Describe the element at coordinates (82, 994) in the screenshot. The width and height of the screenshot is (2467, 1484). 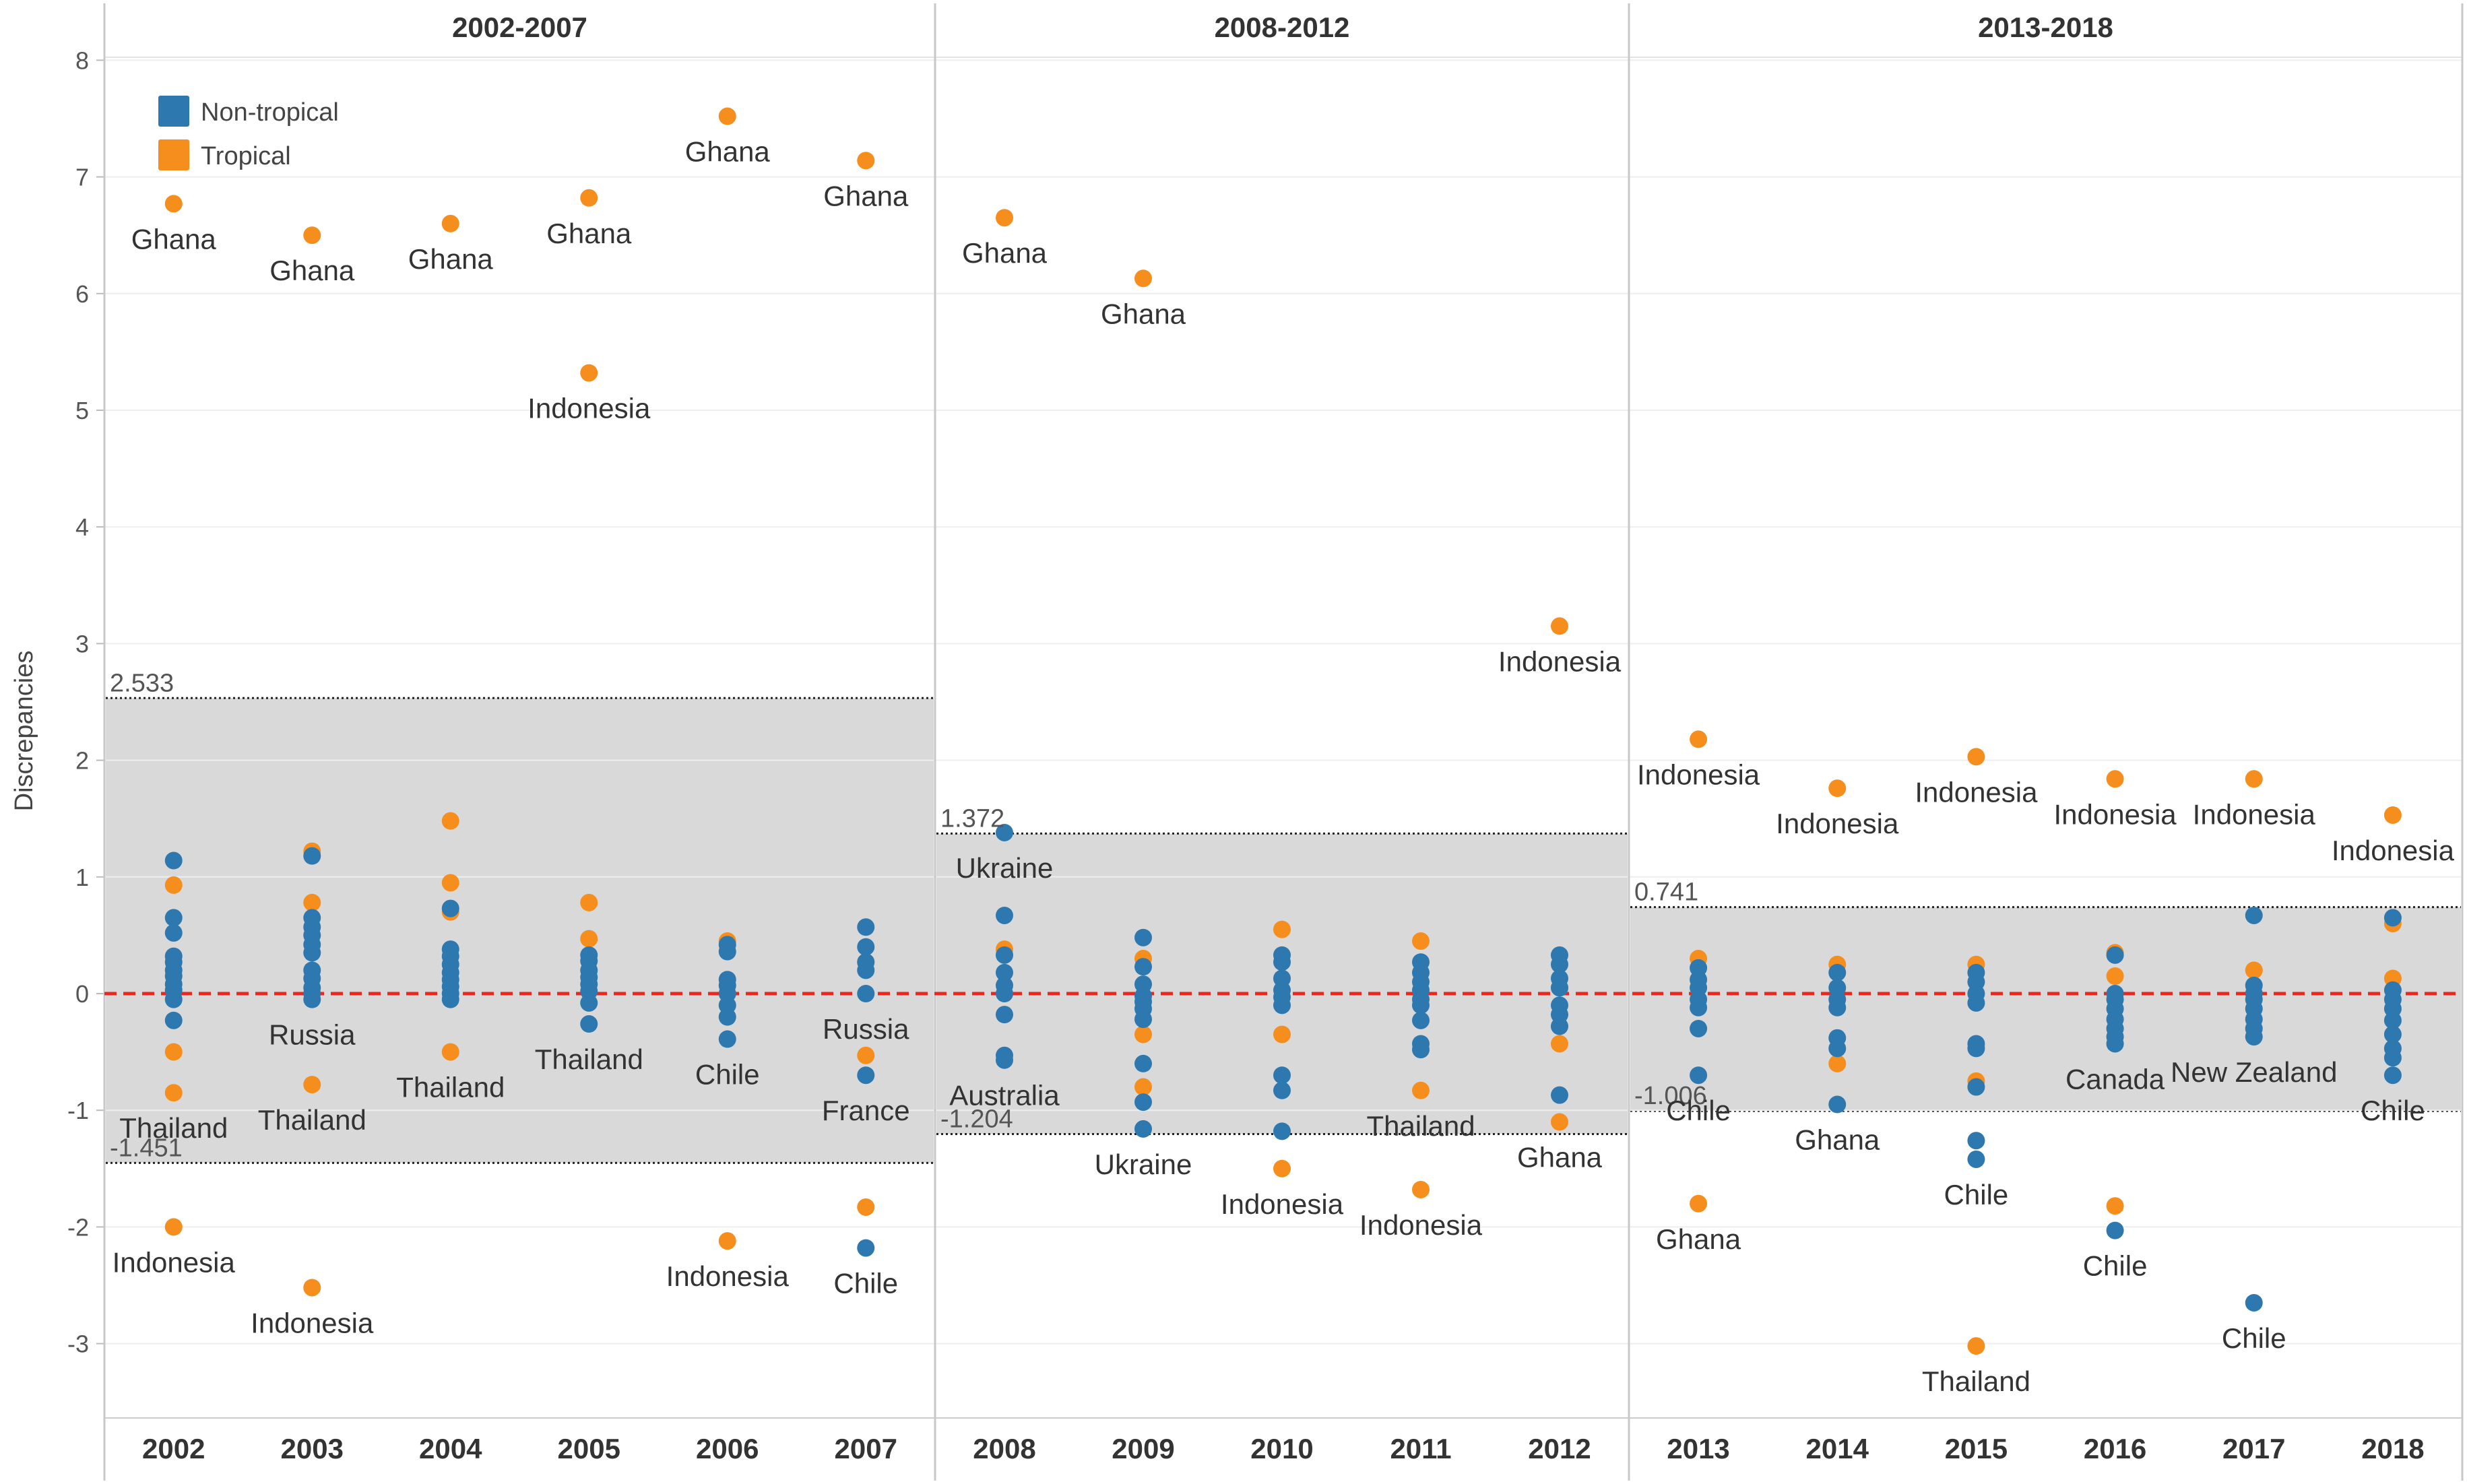
I see `y-tick-label: 0` at that location.